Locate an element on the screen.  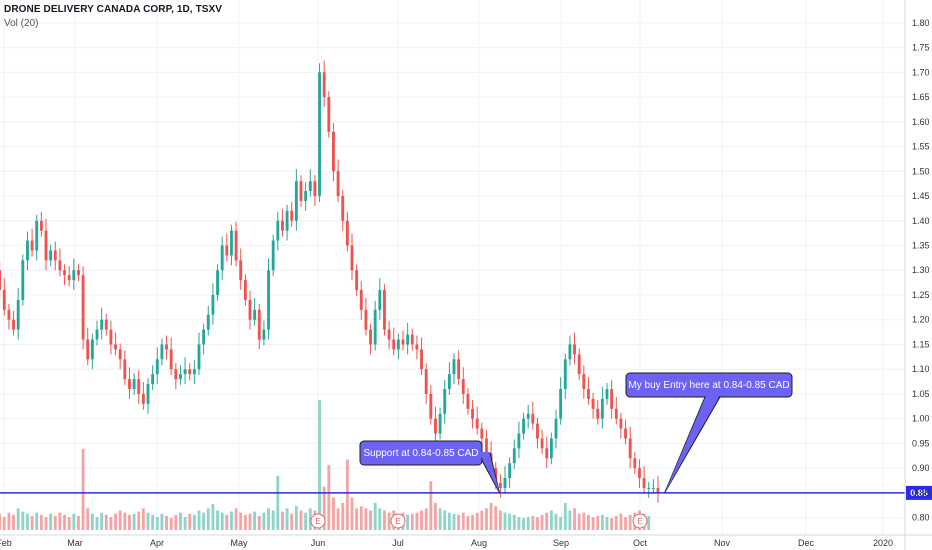
earnings-marker is located at coordinates (318, 521).